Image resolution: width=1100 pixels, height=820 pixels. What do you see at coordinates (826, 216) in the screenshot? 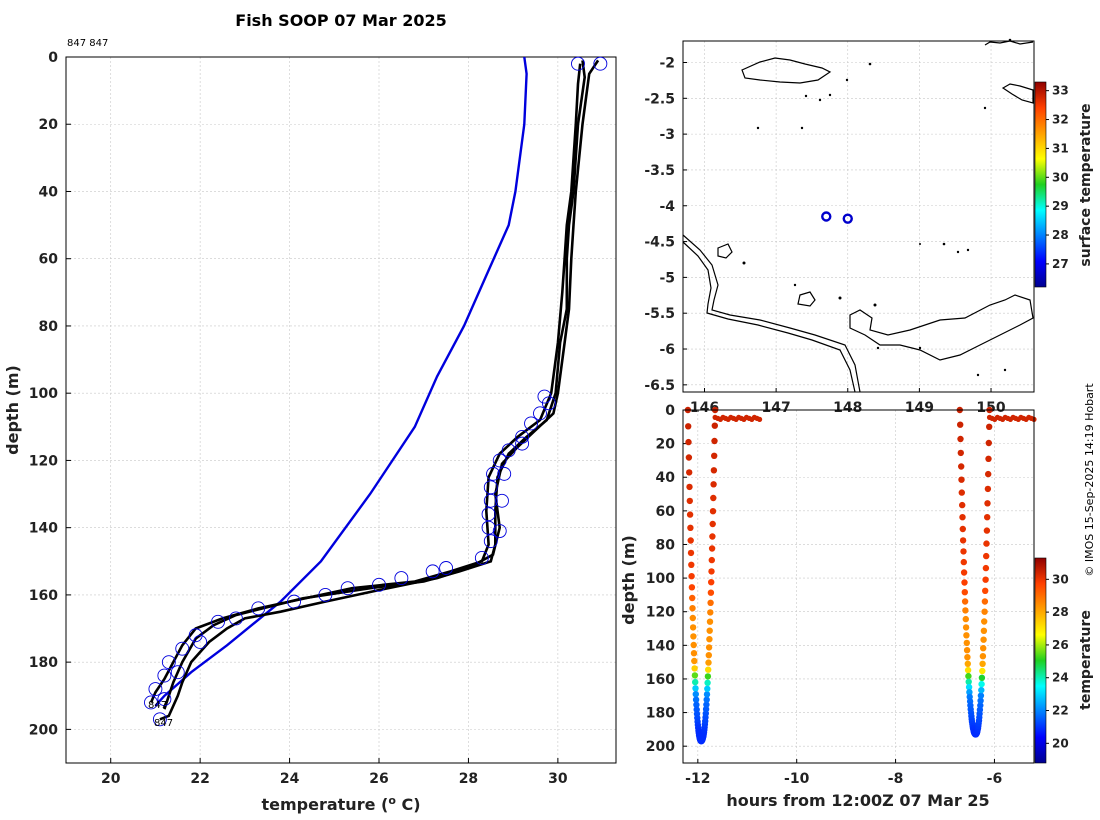
I see `map-point` at bounding box center [826, 216].